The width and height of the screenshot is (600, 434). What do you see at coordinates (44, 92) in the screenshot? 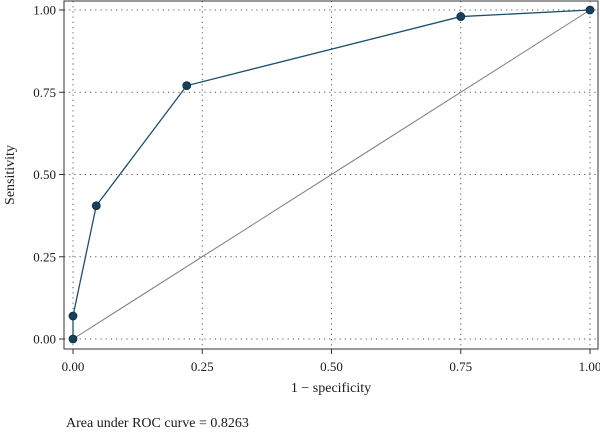
I see `y-tick-label: 0.75` at bounding box center [44, 92].